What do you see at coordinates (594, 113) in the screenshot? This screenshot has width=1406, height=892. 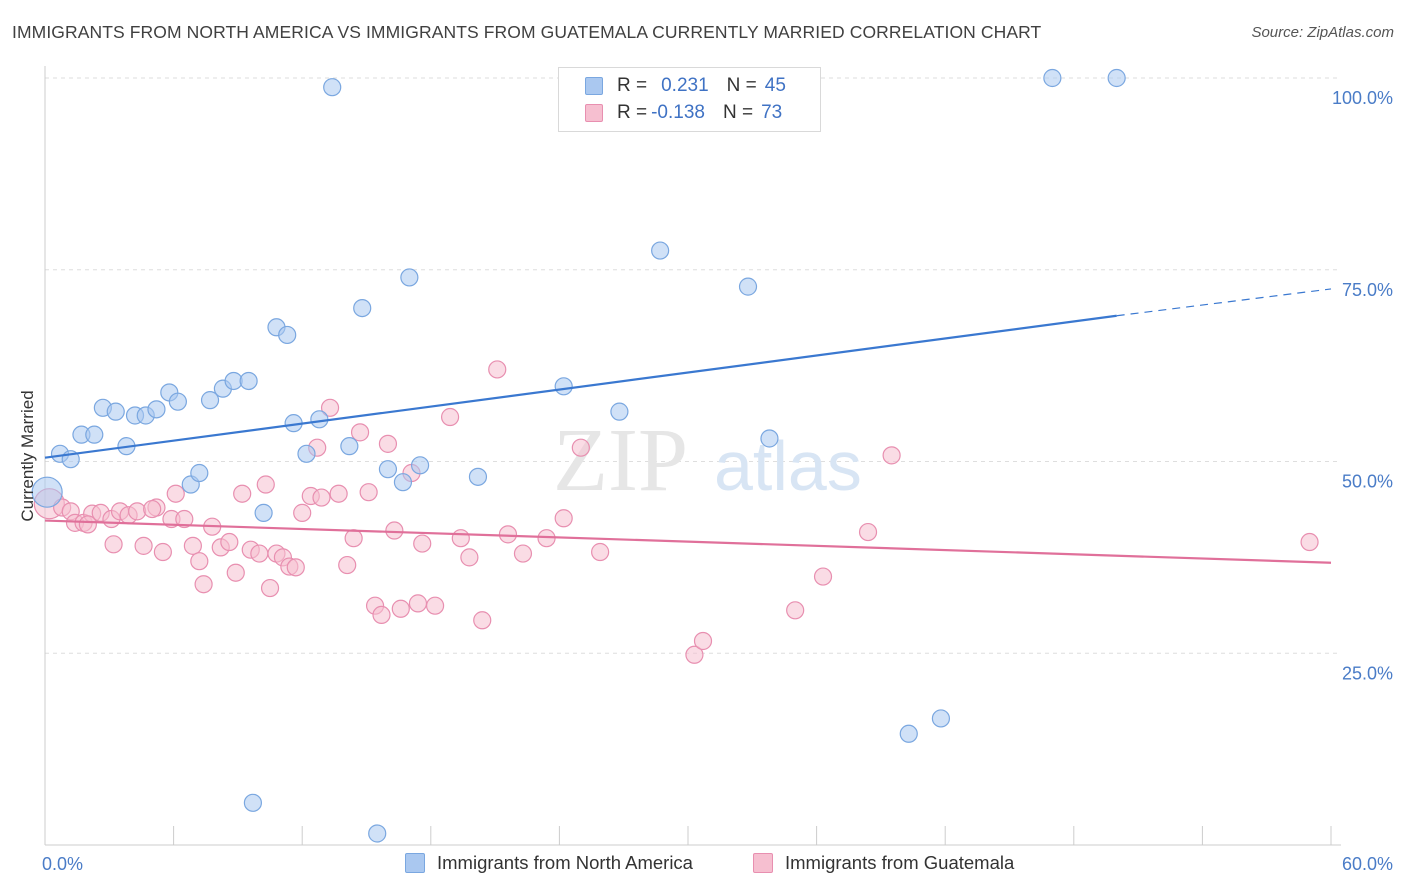 I see `legend-swatch-pink` at bounding box center [594, 113].